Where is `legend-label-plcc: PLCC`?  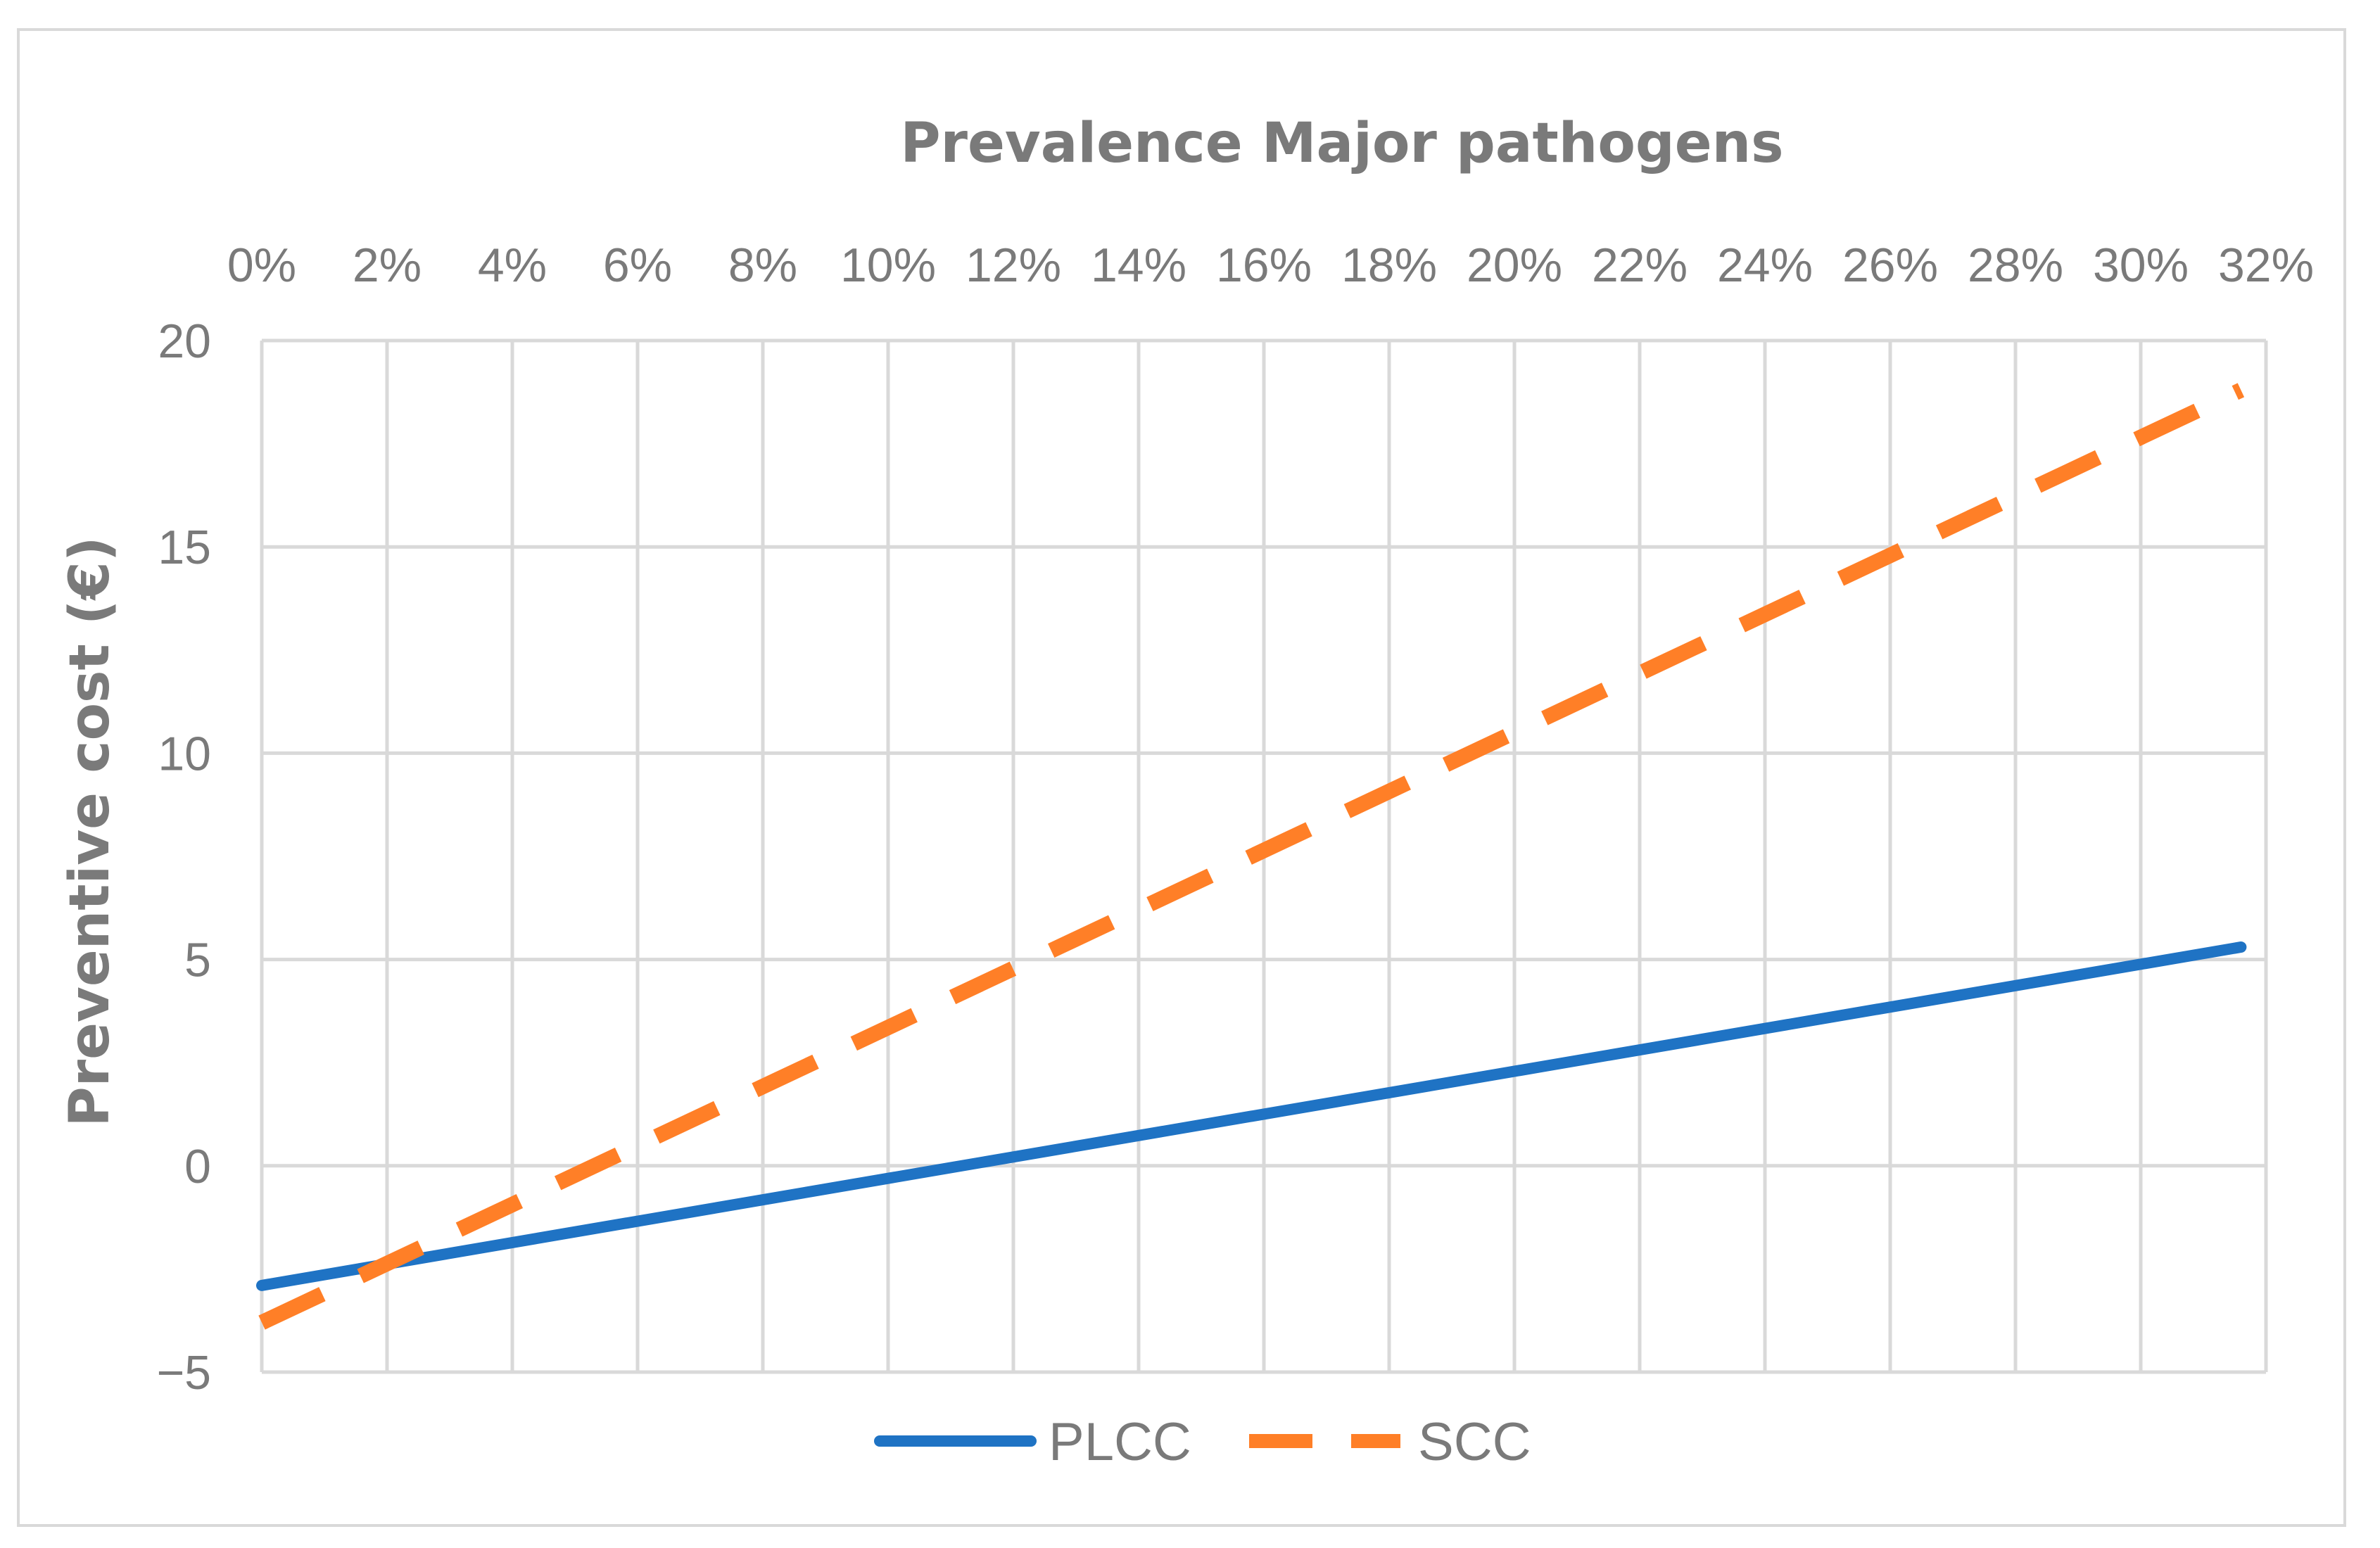
legend-label-plcc: PLCC is located at coordinates (1120, 1442).